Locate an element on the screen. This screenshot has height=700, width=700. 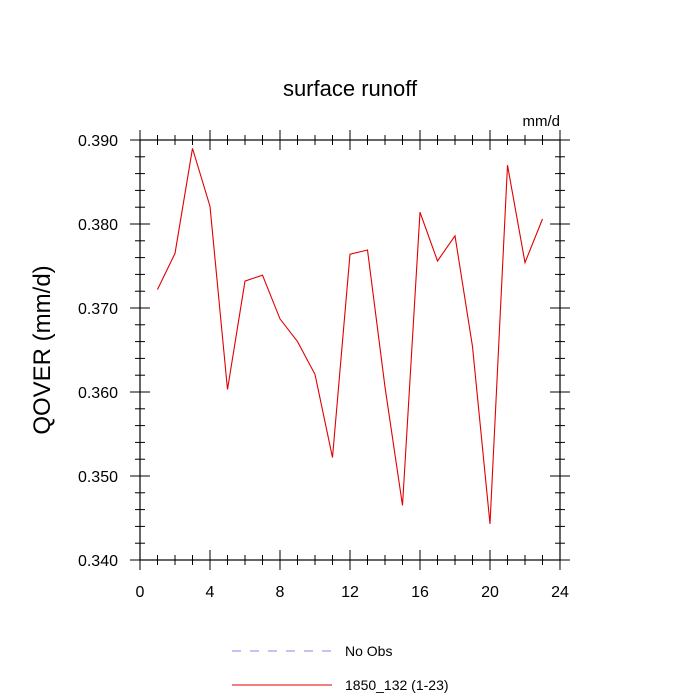
x-tick-label: 20 is located at coordinates (490, 592).